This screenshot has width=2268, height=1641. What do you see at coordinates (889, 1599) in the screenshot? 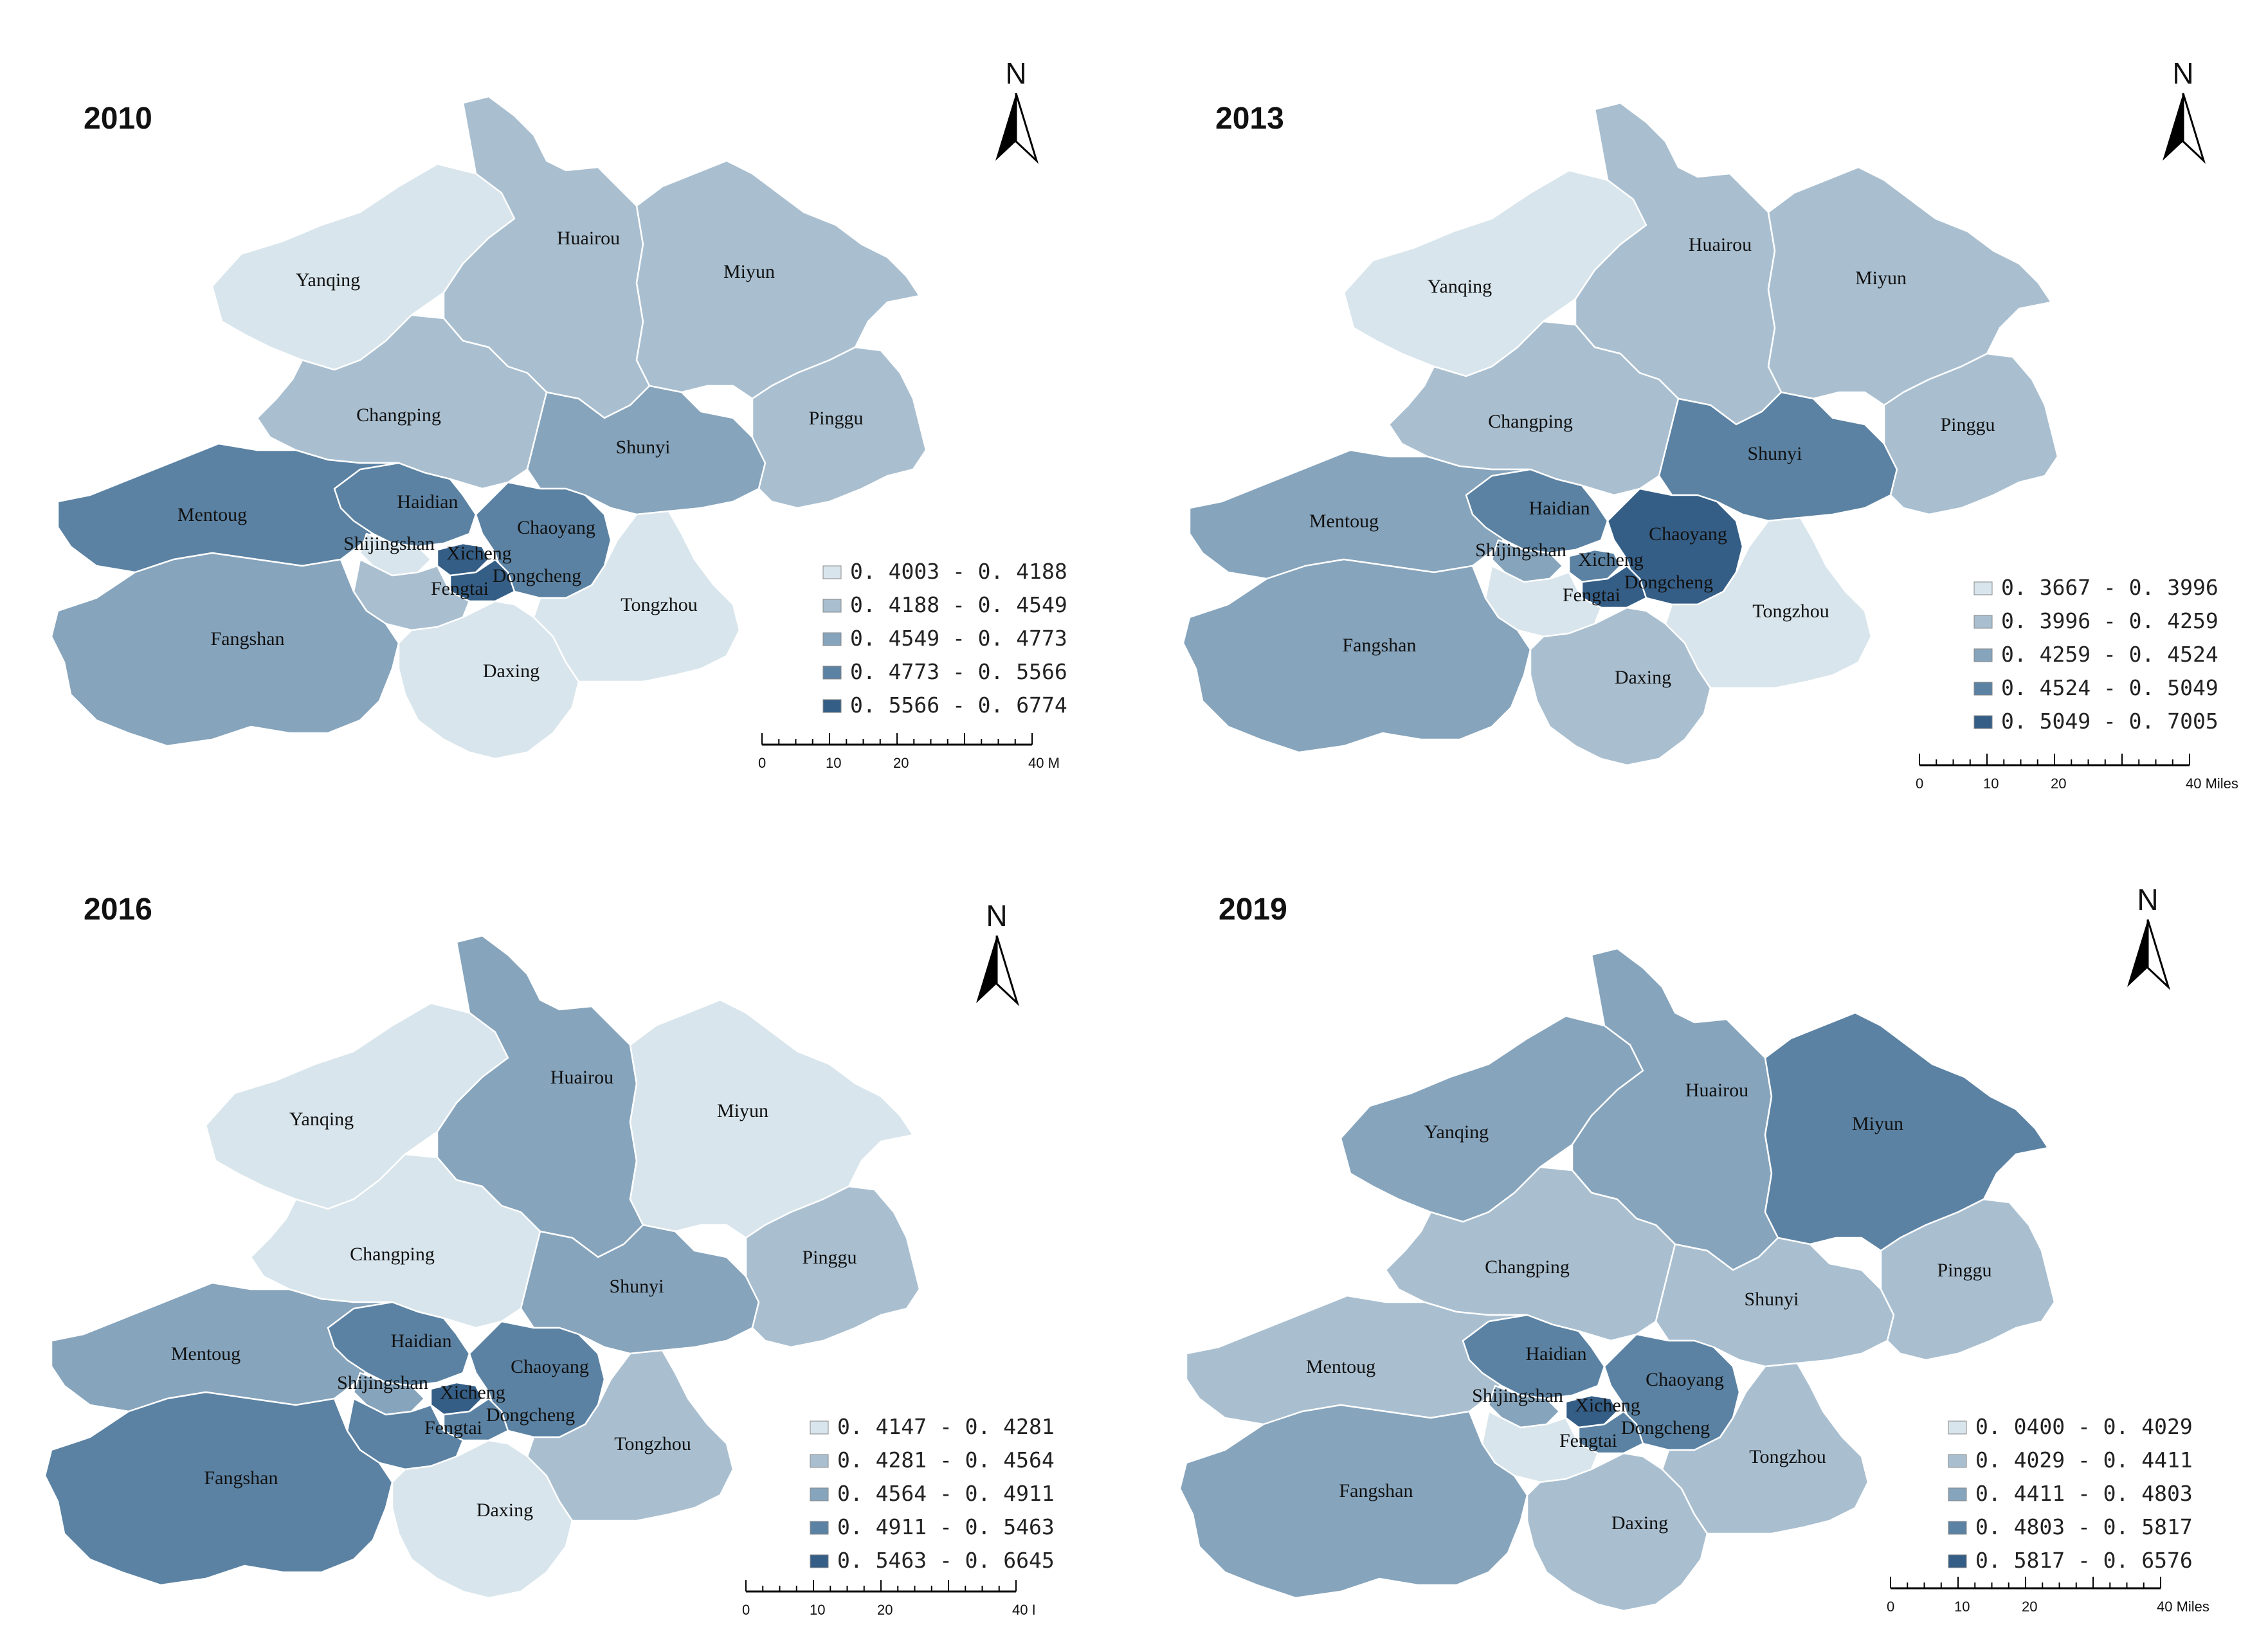
I see `scale-bar: 0 10 20 40 I` at bounding box center [889, 1599].